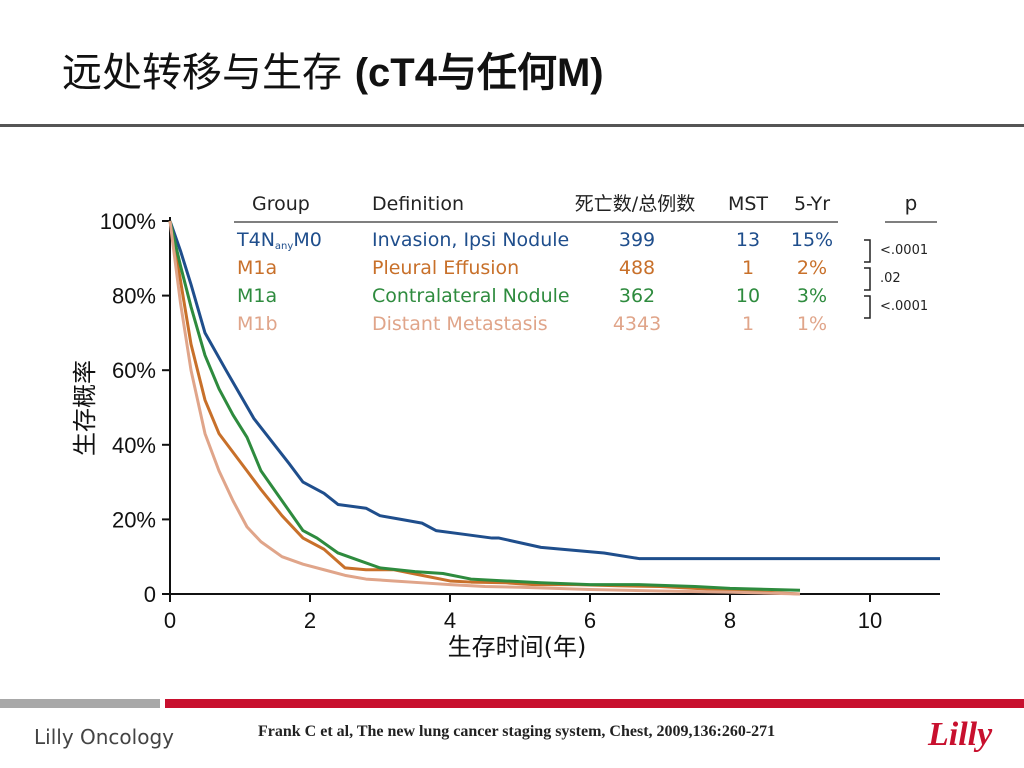 Image resolution: width=1024 pixels, height=768 pixels. Describe the element at coordinates (637, 268) in the screenshot. I see `legend-deaths: 488` at that location.